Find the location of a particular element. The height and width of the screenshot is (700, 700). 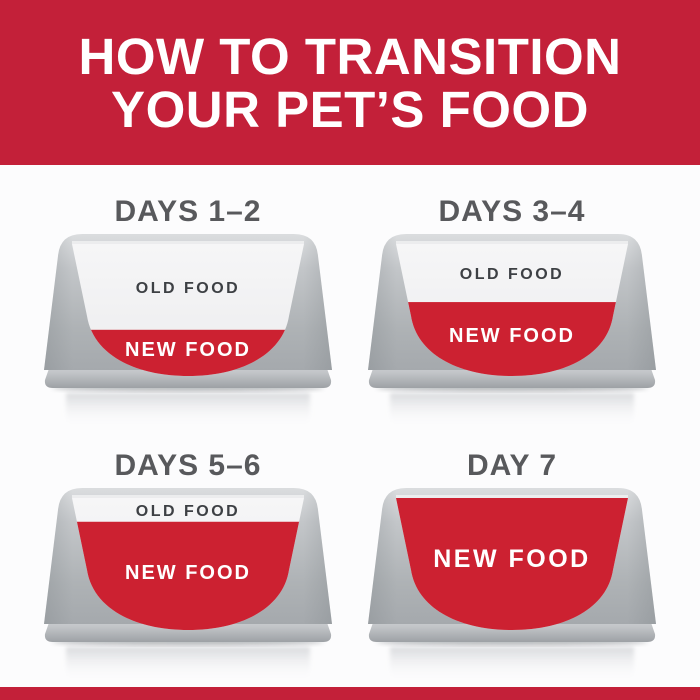

bowl-card: DAY 7 NEW FOOD is located at coordinates (512, 566).